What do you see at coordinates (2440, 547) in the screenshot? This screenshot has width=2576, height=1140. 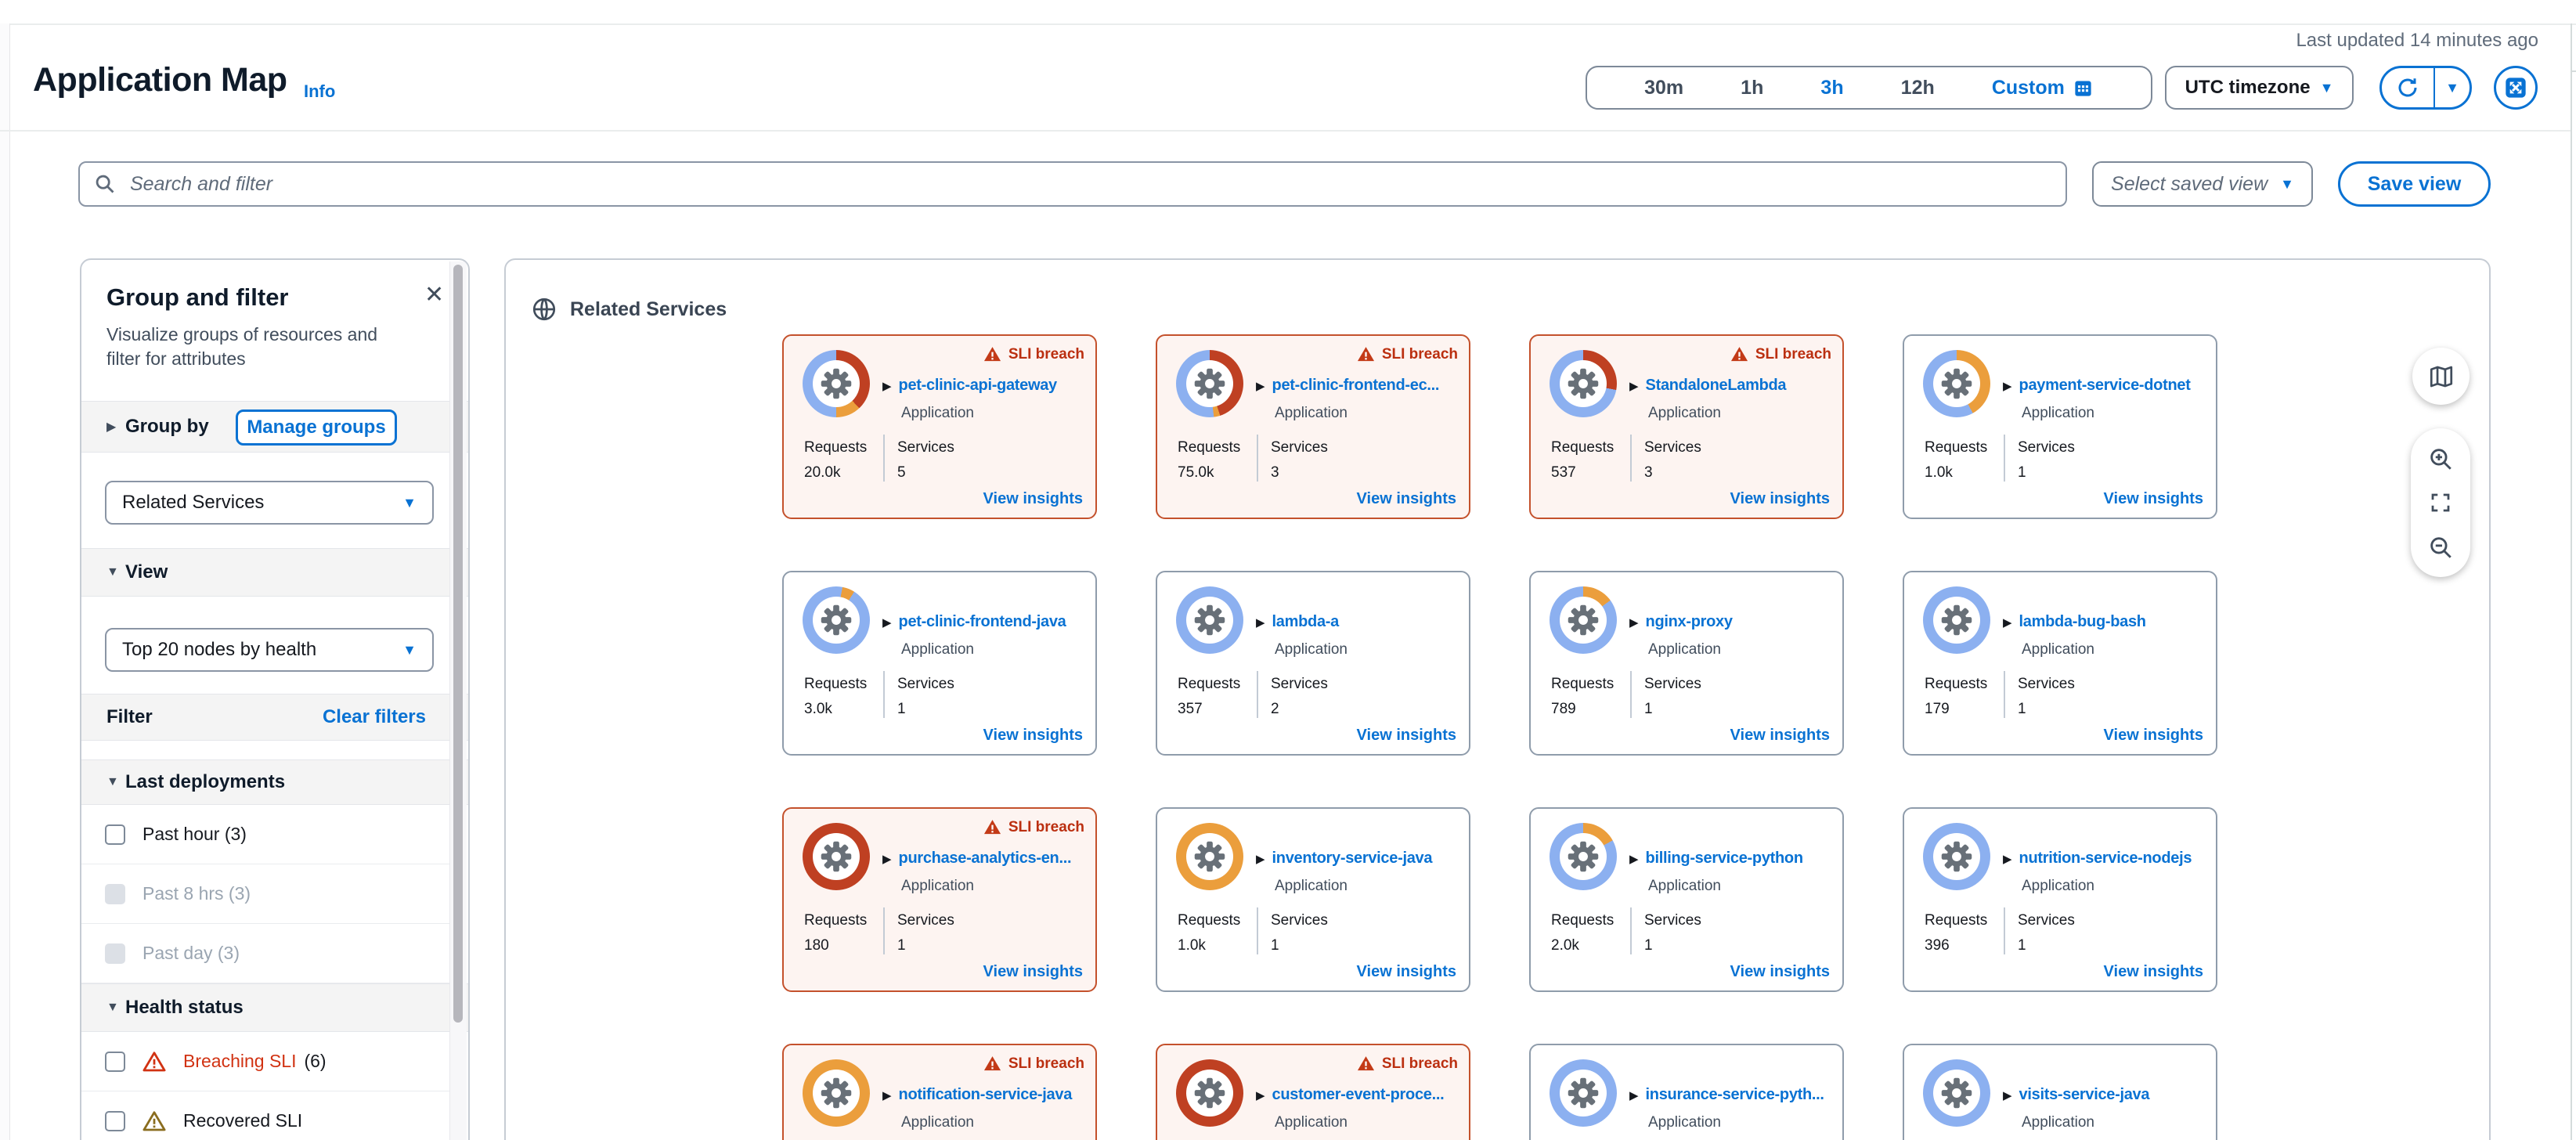 I see `zoom-out-button` at bounding box center [2440, 547].